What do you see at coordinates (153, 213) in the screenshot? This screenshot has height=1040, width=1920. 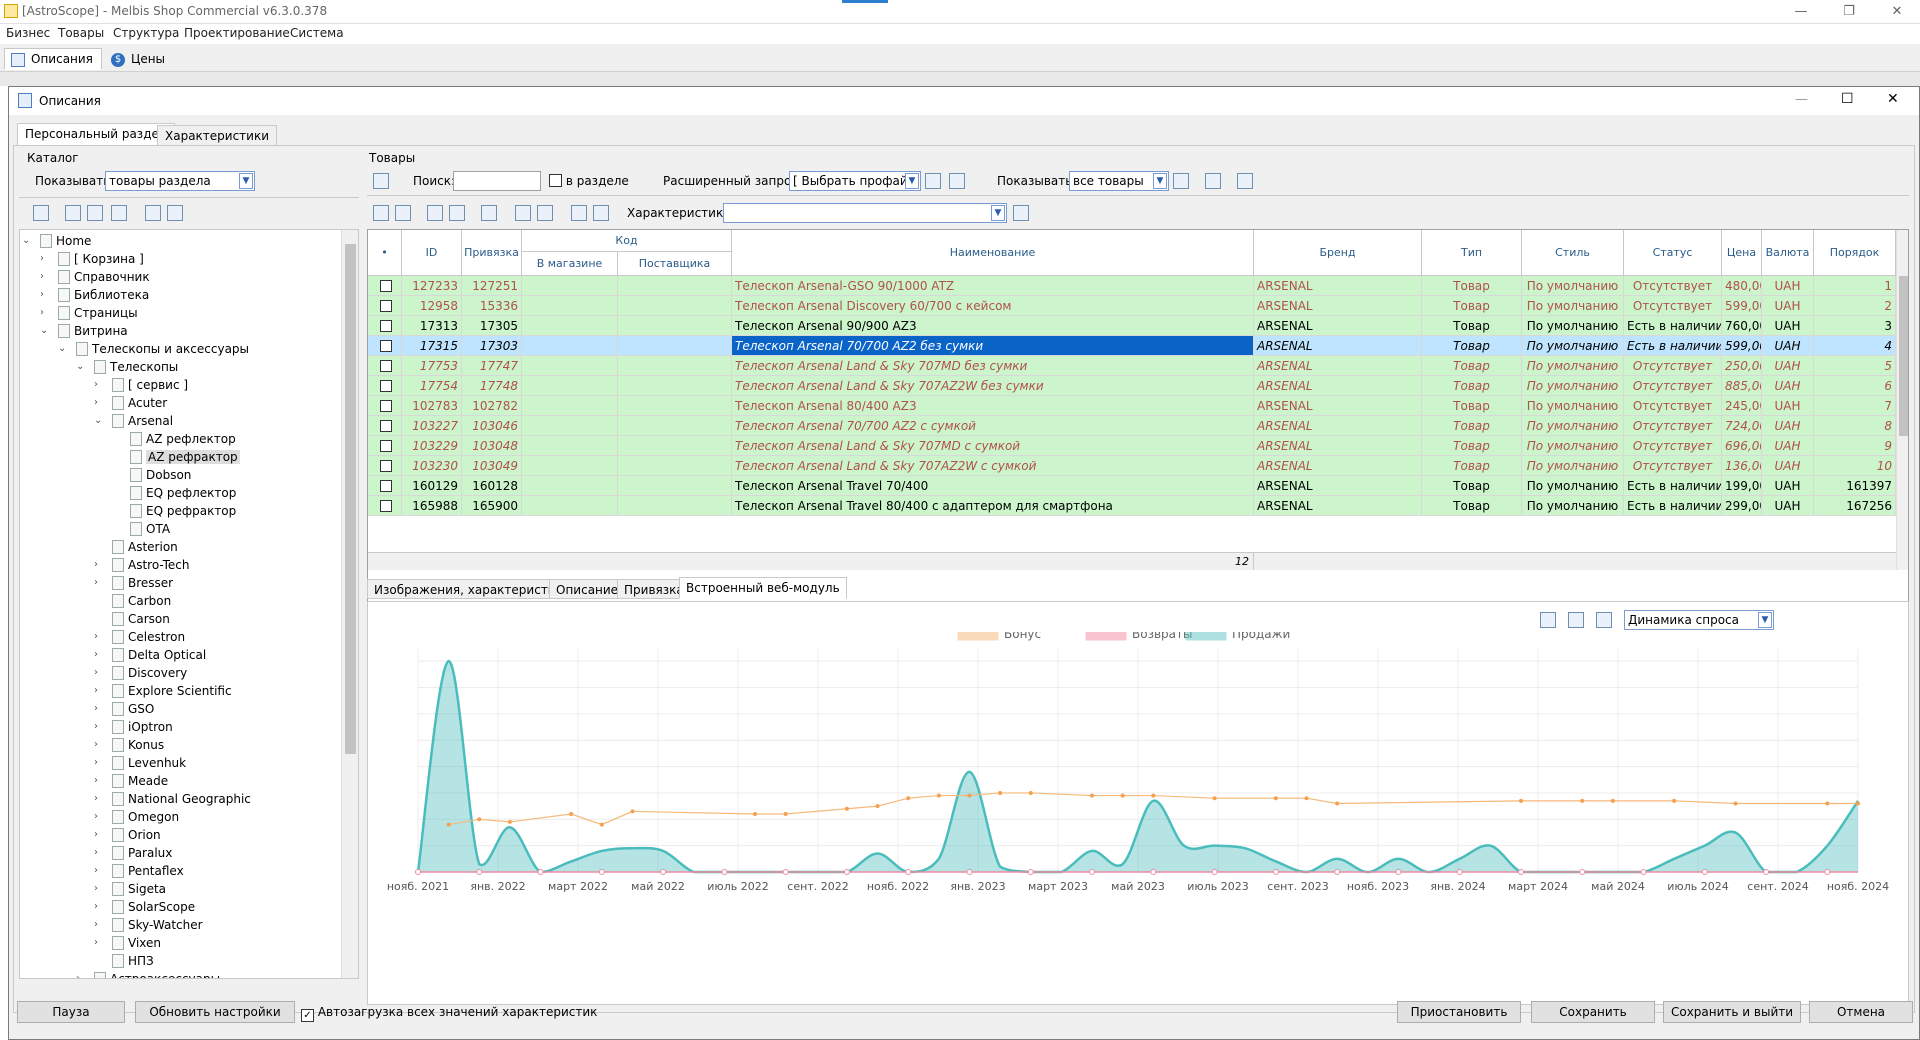 I see `move-up-icon` at bounding box center [153, 213].